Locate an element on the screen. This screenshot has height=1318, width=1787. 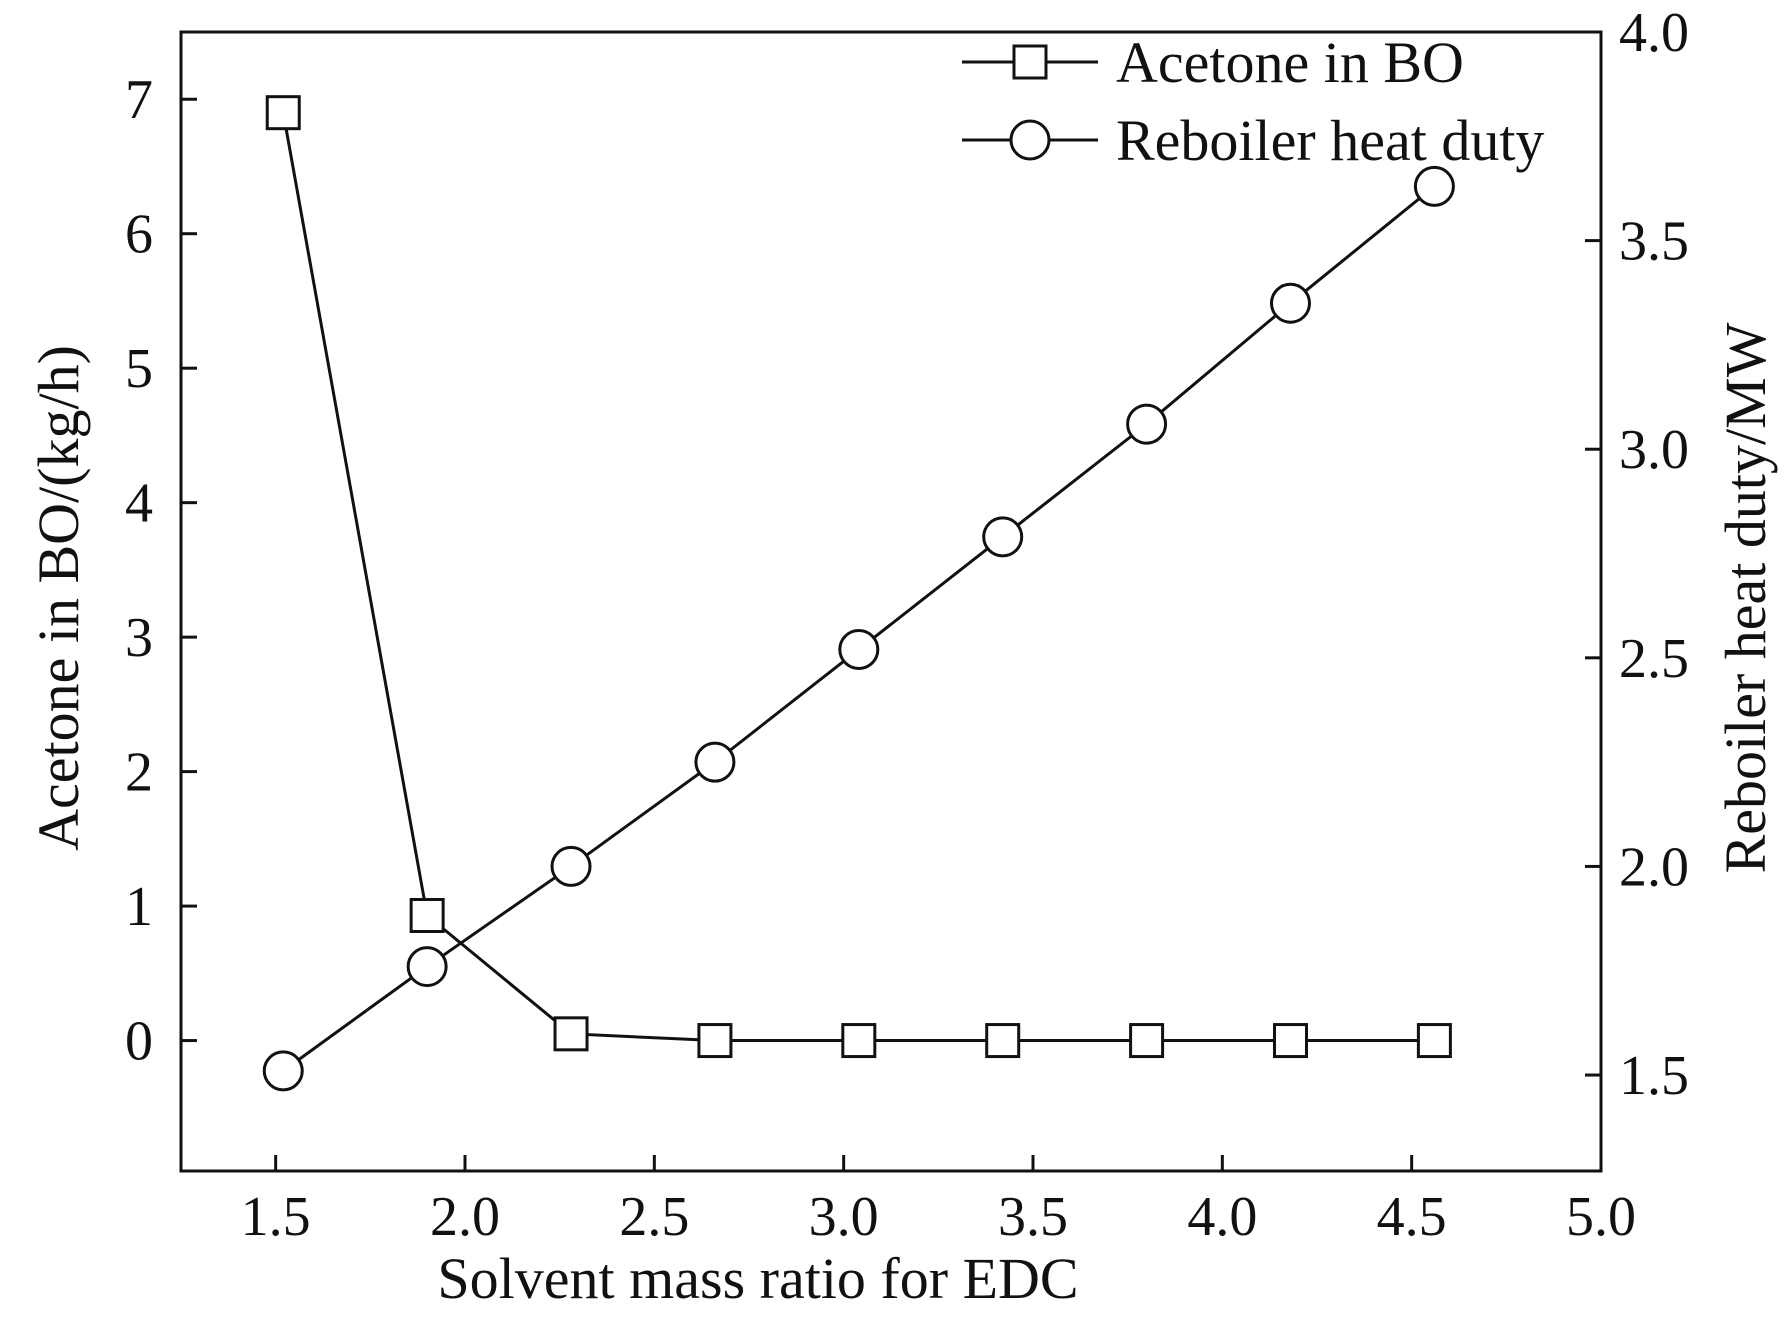
left-y-tick-label: 5 is located at coordinates (139, 369).